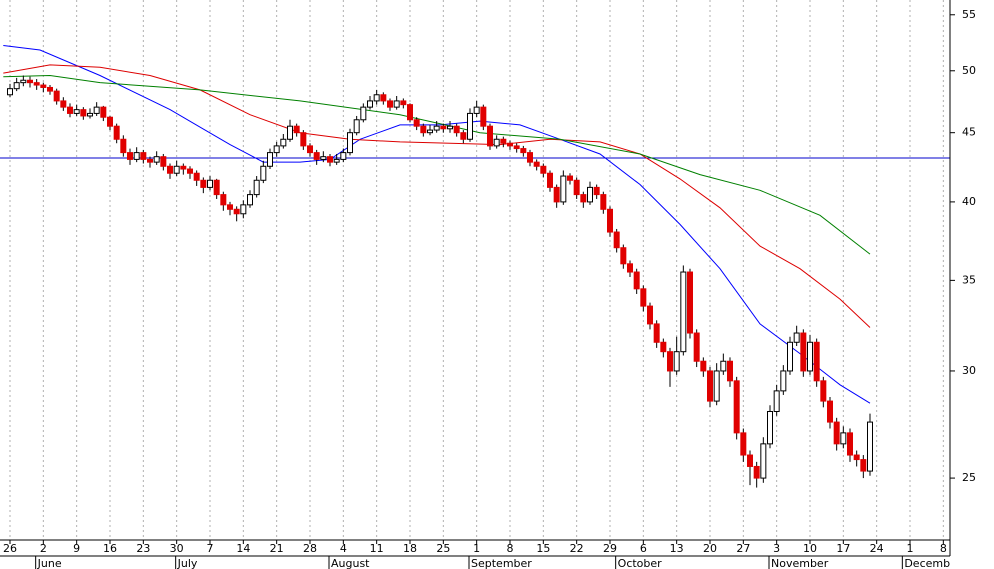 Image resolution: width=994 pixels, height=569 pixels. Describe the element at coordinates (877, 548) in the screenshot. I see `x-tick-label: 24` at that location.